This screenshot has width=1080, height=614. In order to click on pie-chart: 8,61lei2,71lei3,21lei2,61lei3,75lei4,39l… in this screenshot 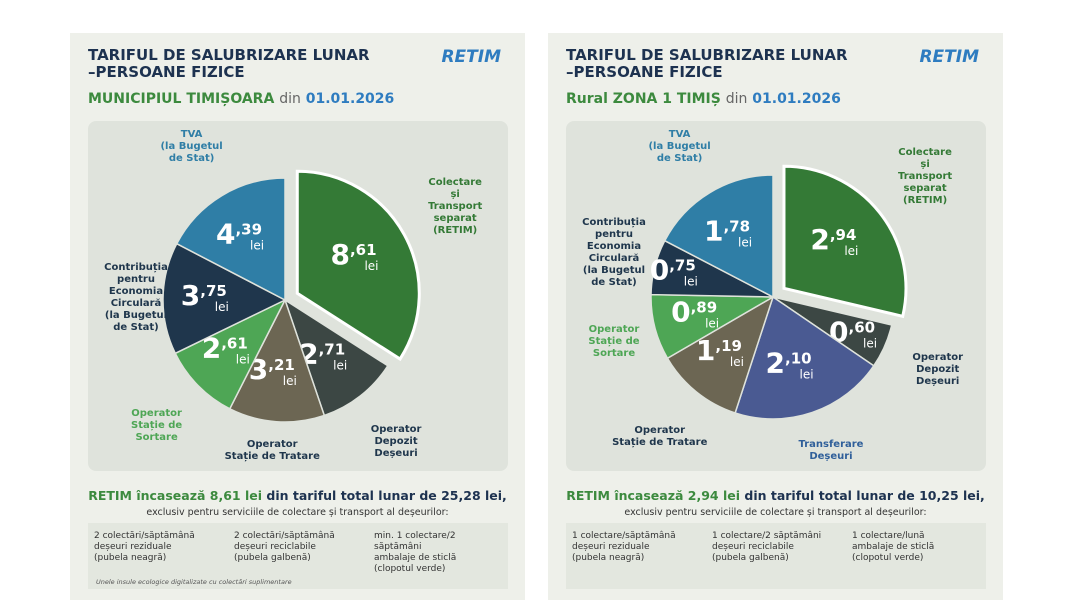, I will do `click(291, 296)`.